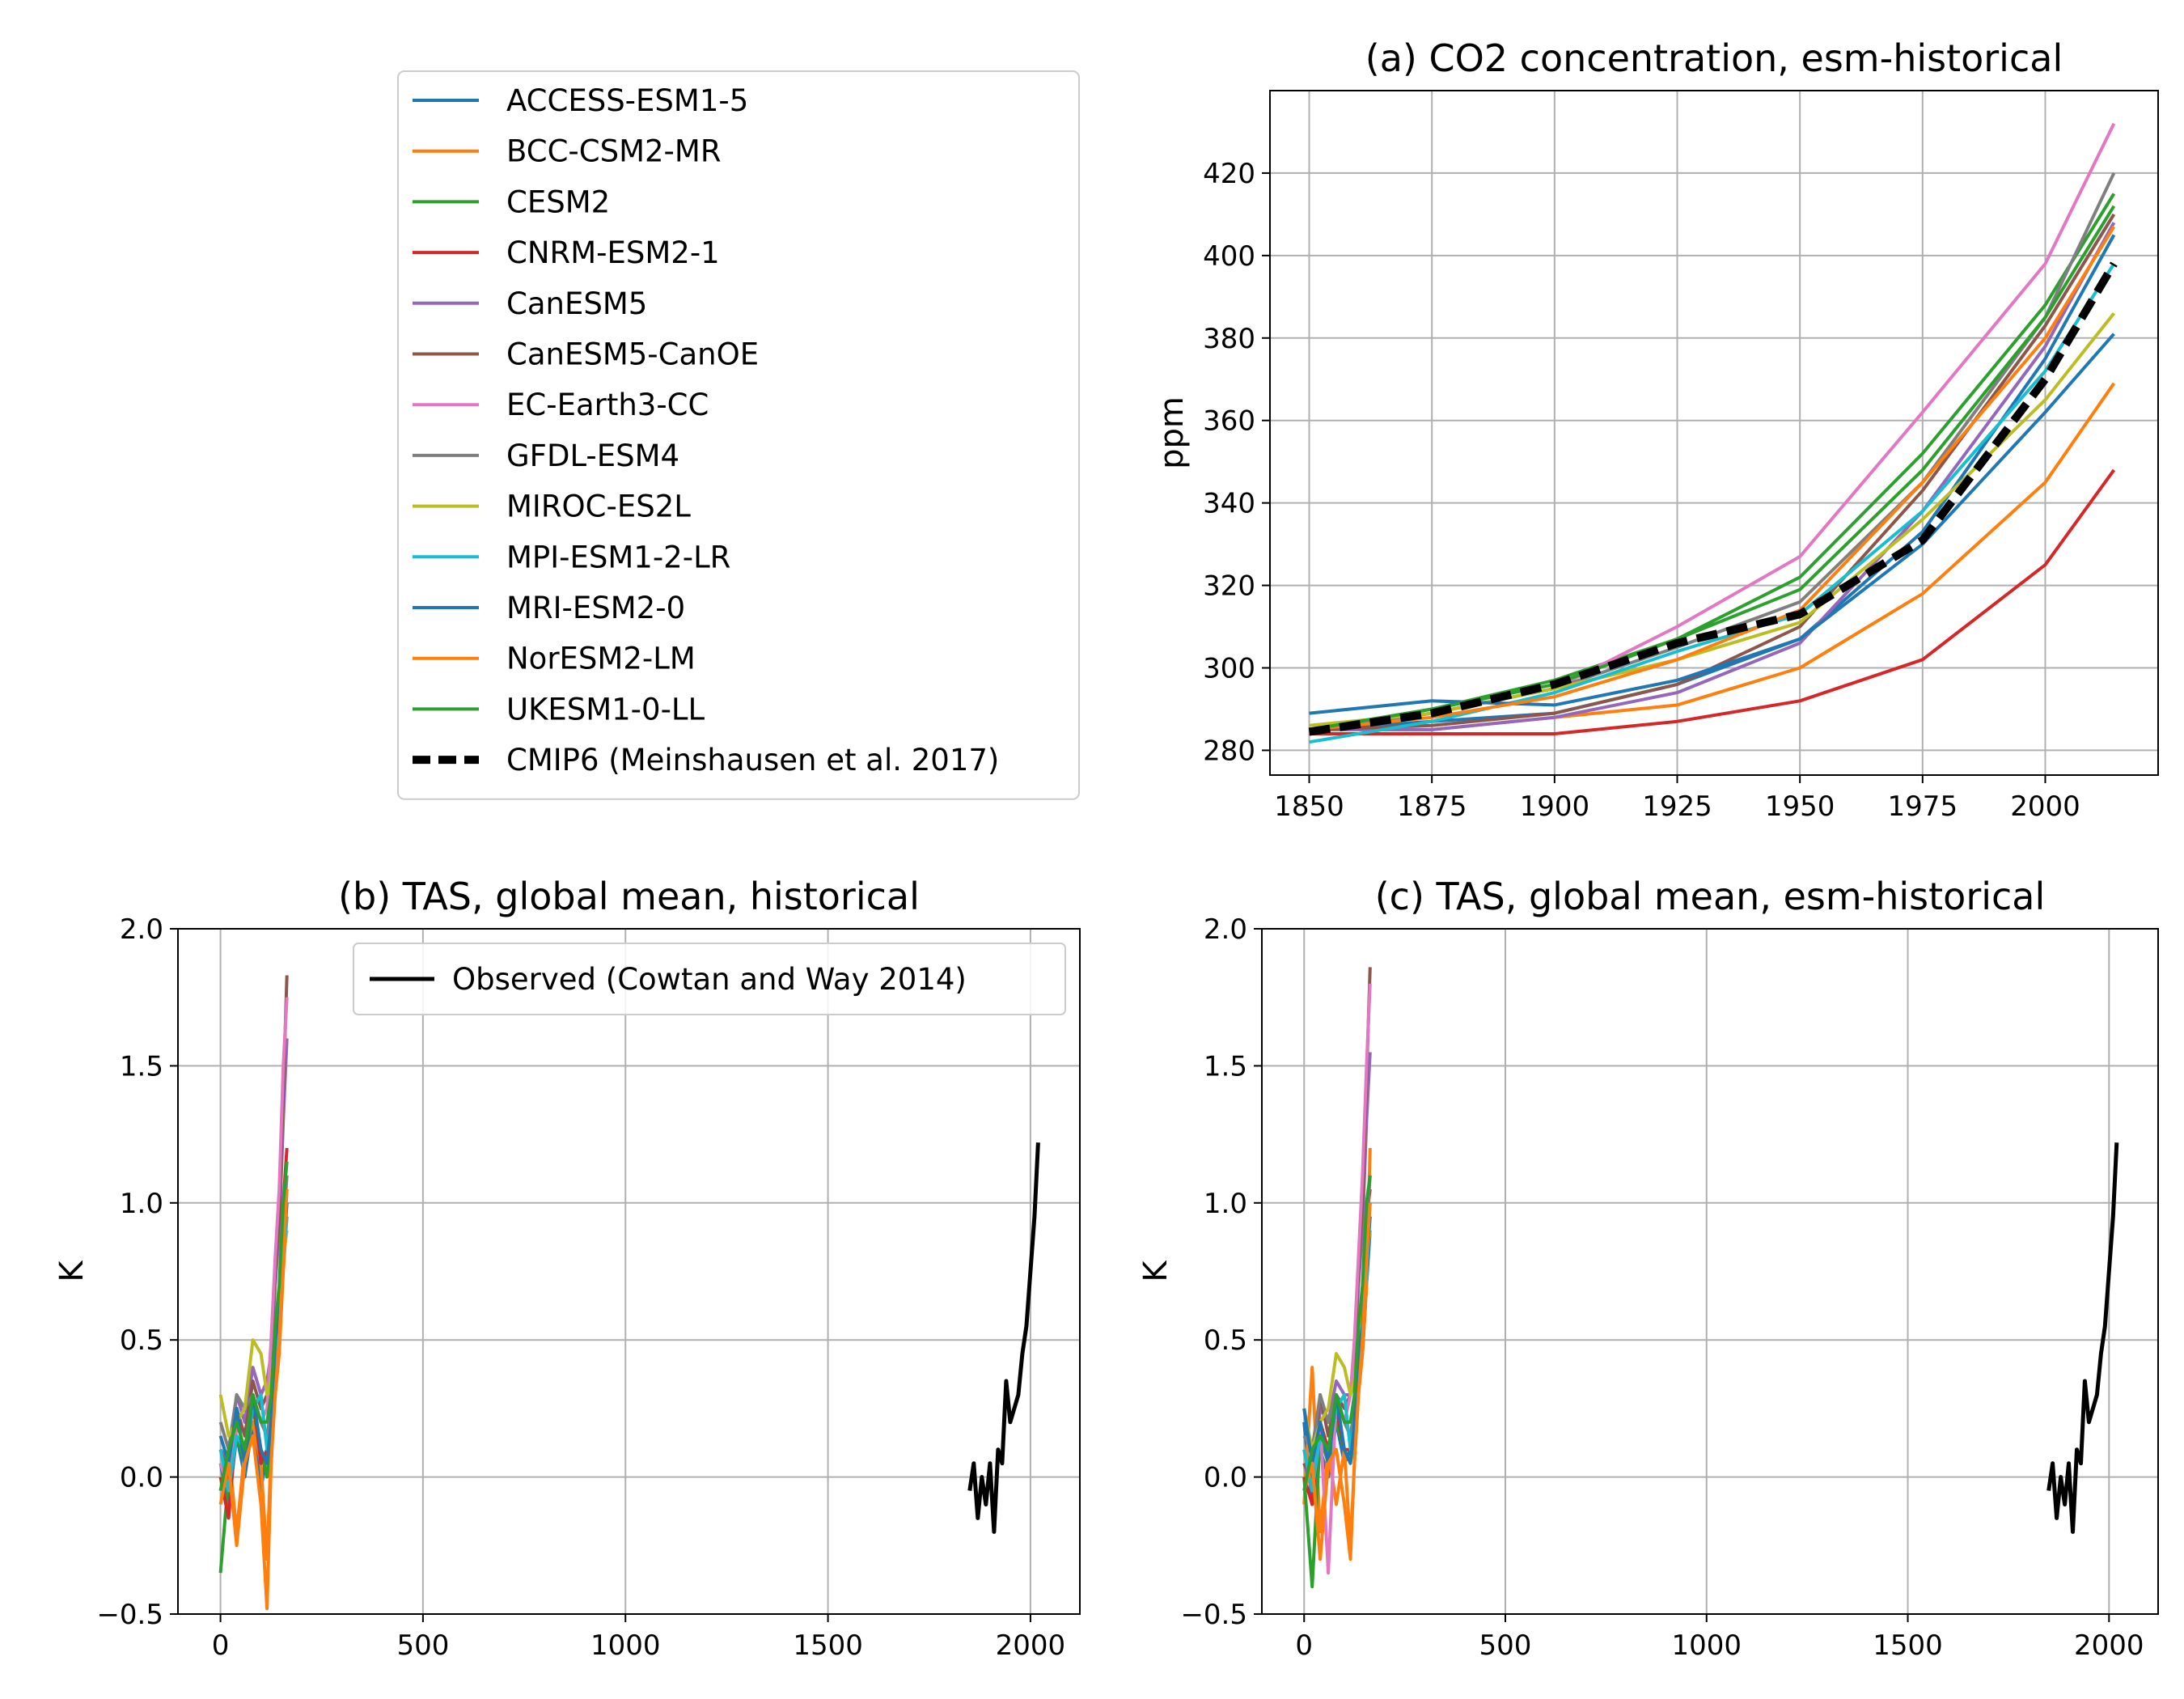 The height and width of the screenshot is (1699, 2184). What do you see at coordinates (598, 506) in the screenshot?
I see `legend-label: MIROC-ES2L` at bounding box center [598, 506].